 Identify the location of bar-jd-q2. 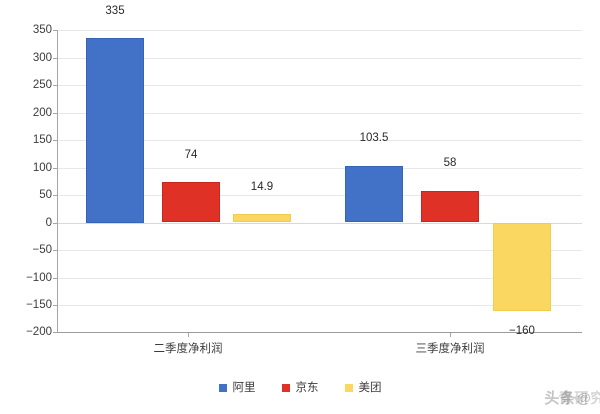
(191, 202).